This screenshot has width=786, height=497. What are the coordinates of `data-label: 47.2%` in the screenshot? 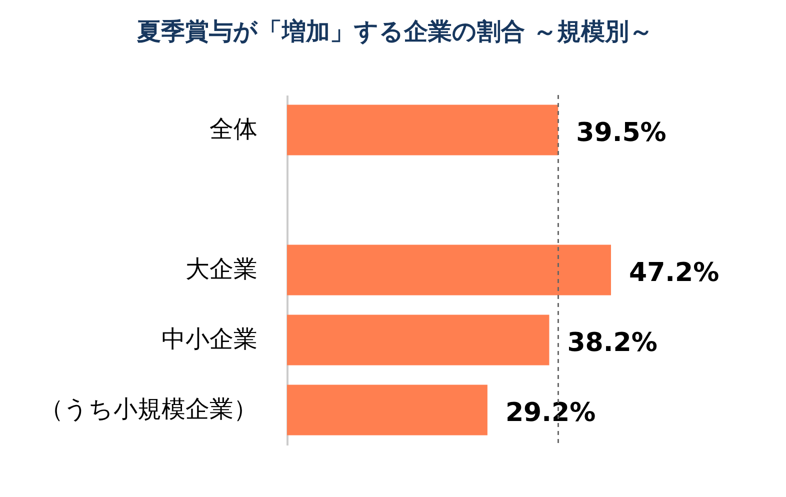 It's located at (674, 273).